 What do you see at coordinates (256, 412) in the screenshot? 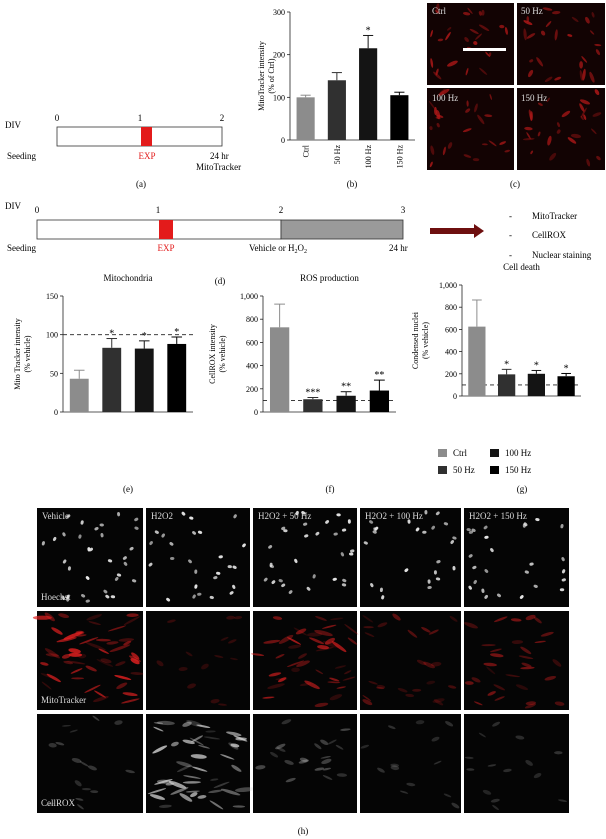
I see `chart-f-ytick-label: 0` at bounding box center [256, 412].